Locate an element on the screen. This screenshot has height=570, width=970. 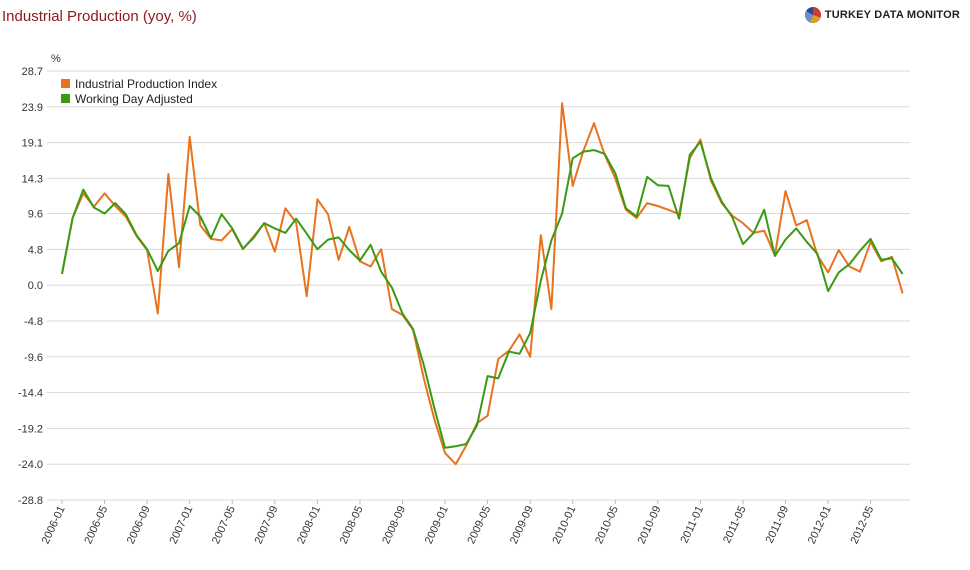
y-tick-label: -14.4 is located at coordinates (30, 394).